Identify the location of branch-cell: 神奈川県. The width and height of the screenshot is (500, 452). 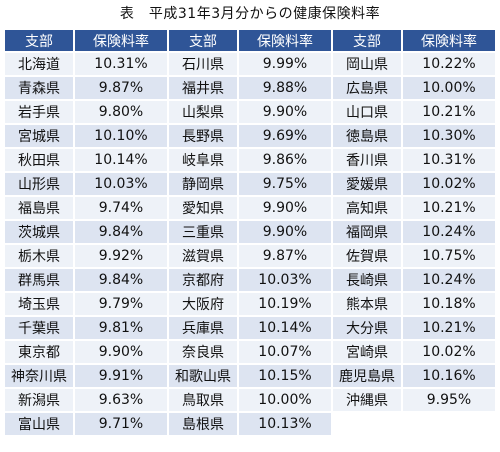
(39, 376).